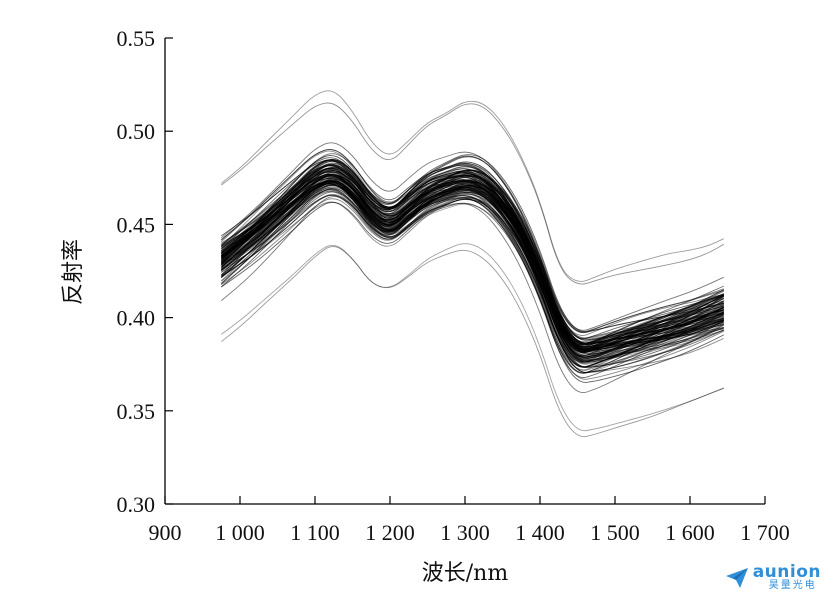  Describe the element at coordinates (73, 272) in the screenshot. I see `y-axis-title: 反射率` at that location.